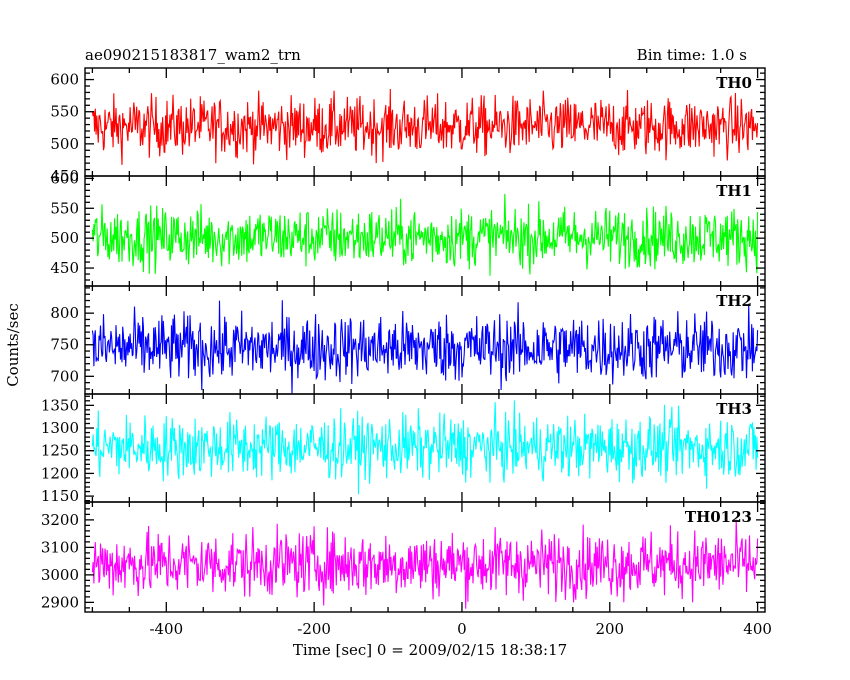 The width and height of the screenshot is (850, 680). Describe the element at coordinates (425, 347) in the screenshot. I see `series-line-TH2` at that location.